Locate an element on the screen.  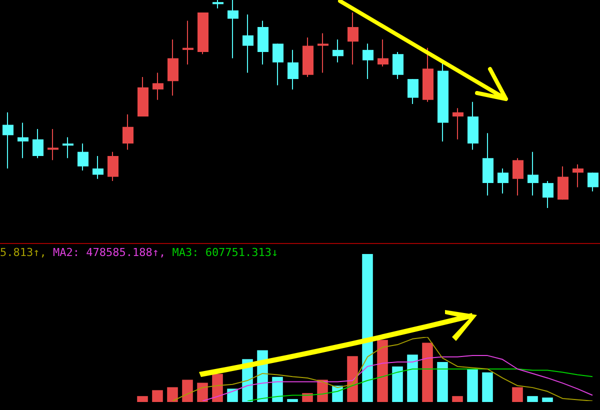
annotation: MA2: 478585.188↑, is located at coordinates (109, 252).